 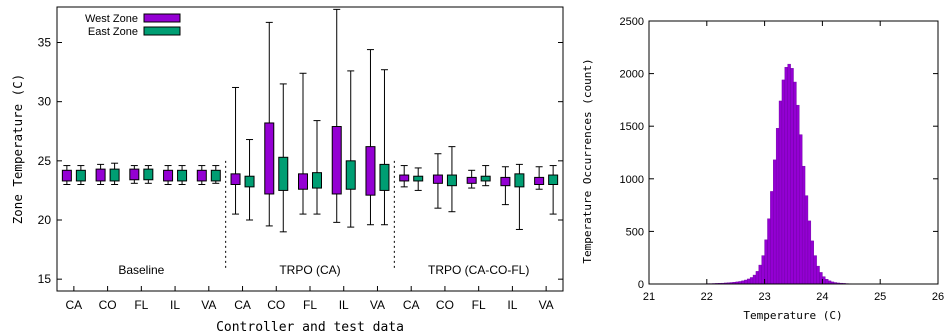 I want to click on right-y-tick-label: 2000, so click(x=632, y=75).